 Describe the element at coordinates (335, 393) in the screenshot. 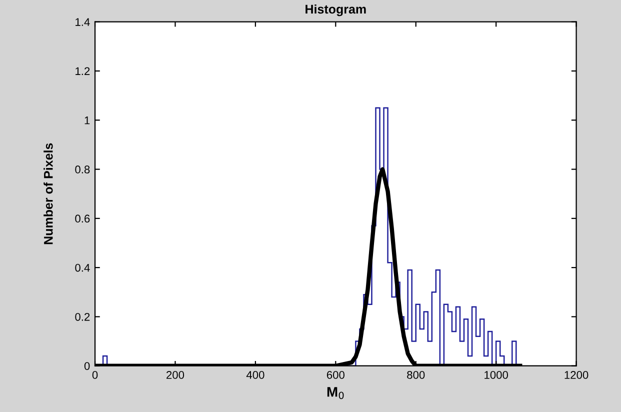

I see `x-axis-title: M$_{0}$` at that location.